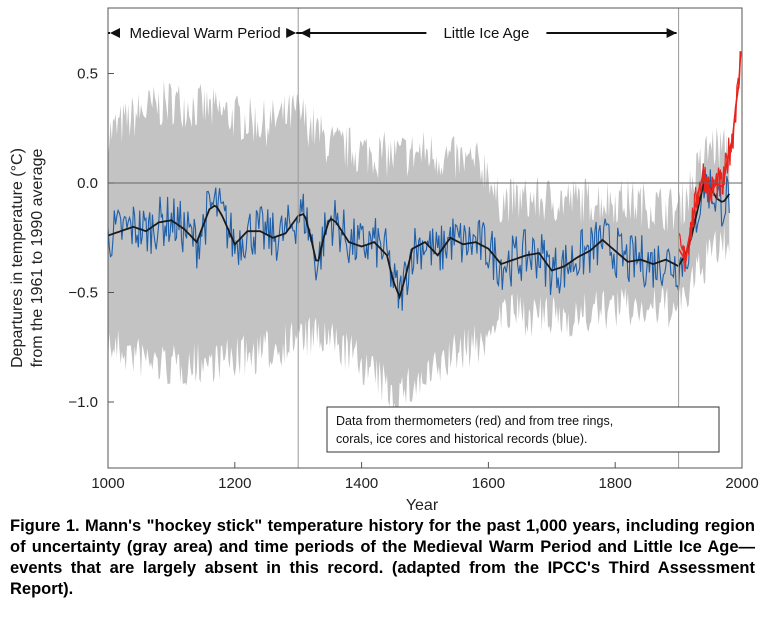  I want to click on y-axis-title-line1: Departures in temperature (°C), so click(17, 258).